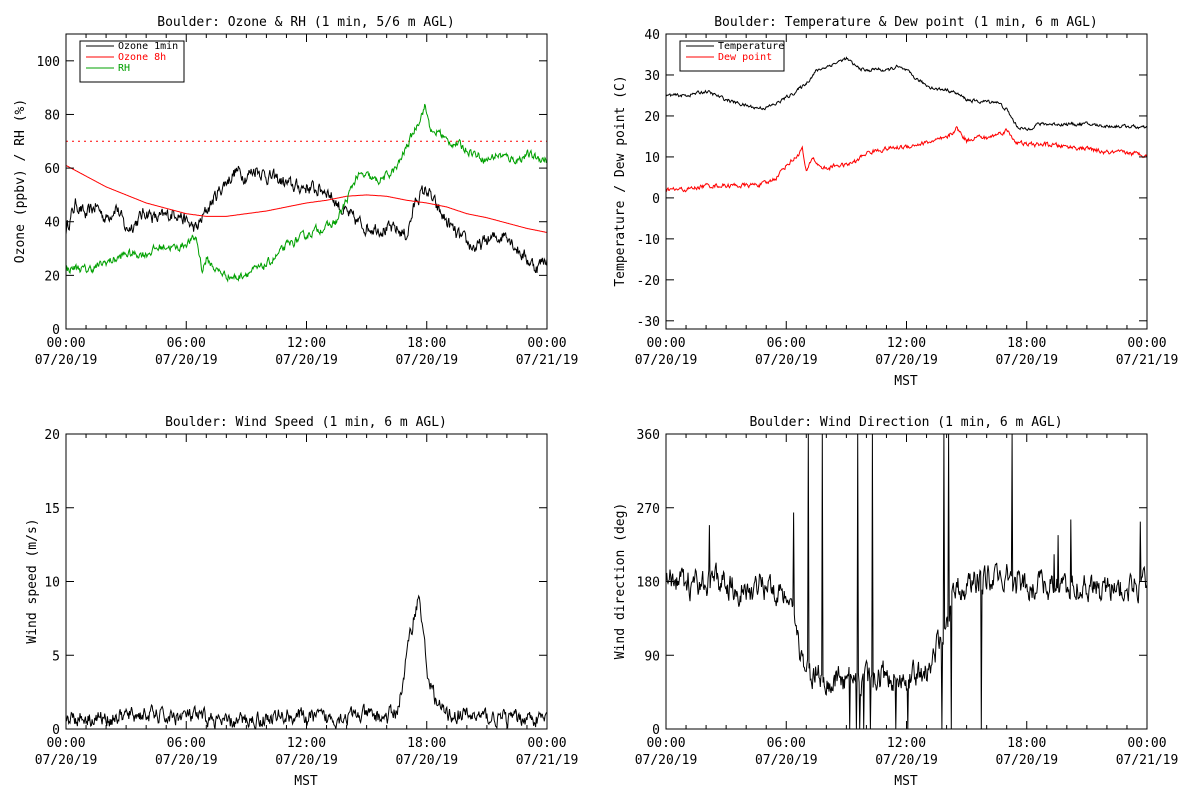 This screenshot has width=1200, height=800. Describe the element at coordinates (48, 62) in the screenshot. I see `y-tick-label: 100` at that location.